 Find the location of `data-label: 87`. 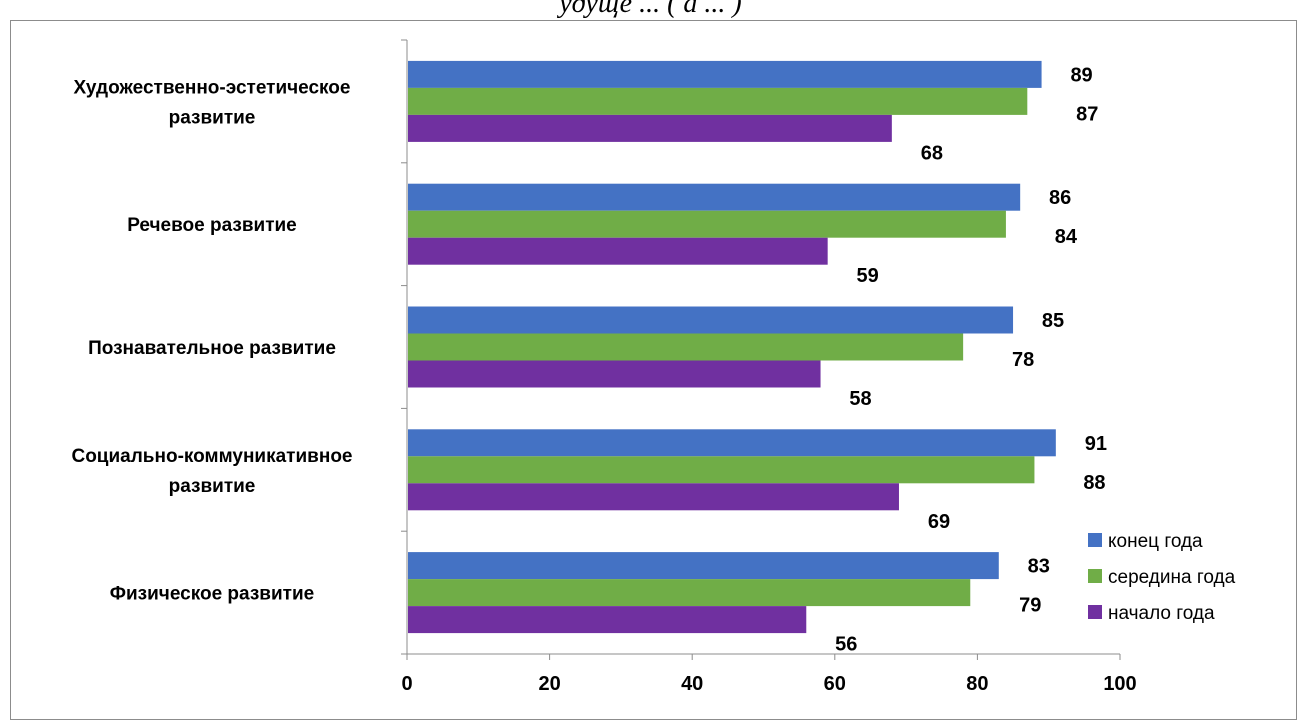

data-label: 87 is located at coordinates (1087, 114).